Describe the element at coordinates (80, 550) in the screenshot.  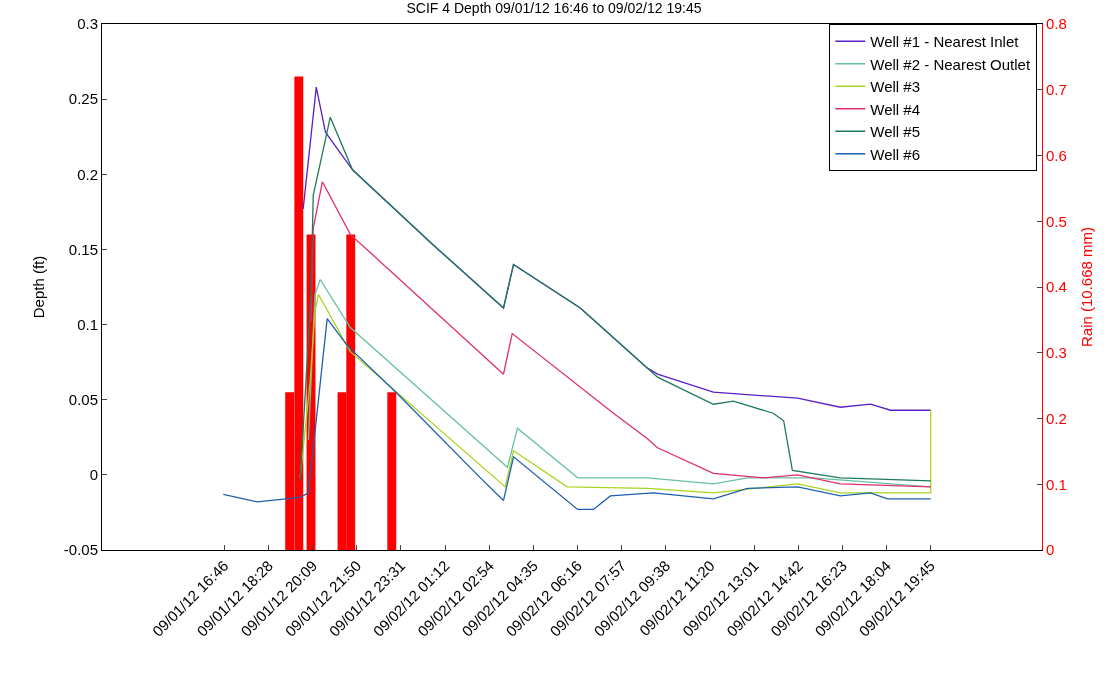
I see `y-tick-label: -0.05` at that location.